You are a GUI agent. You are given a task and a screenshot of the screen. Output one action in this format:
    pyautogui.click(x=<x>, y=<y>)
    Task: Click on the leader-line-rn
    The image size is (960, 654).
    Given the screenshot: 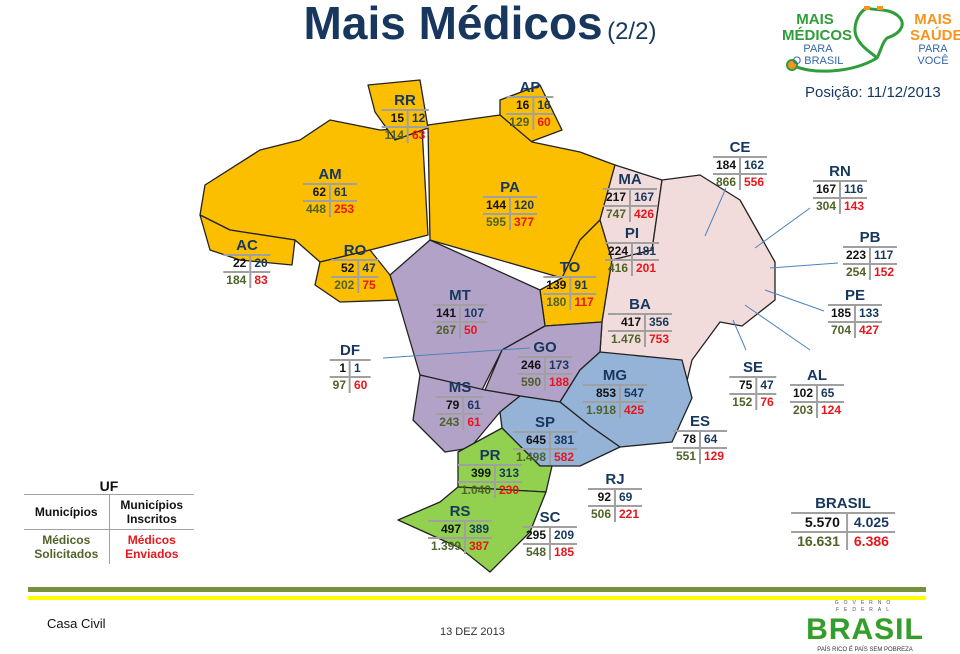 What is the action you would take?
    pyautogui.click(x=782, y=228)
    